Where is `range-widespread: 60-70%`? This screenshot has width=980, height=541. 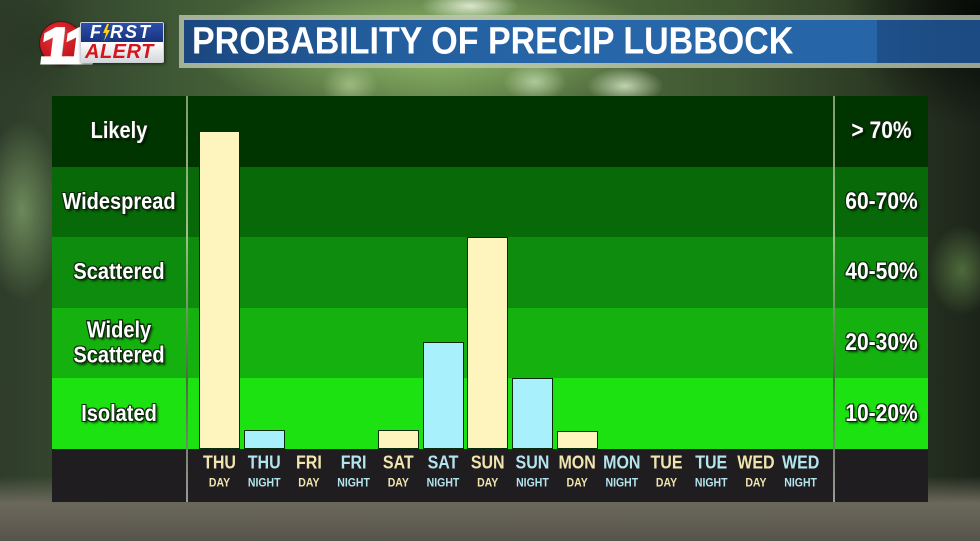 range-widespread: 60-70% is located at coordinates (881, 202).